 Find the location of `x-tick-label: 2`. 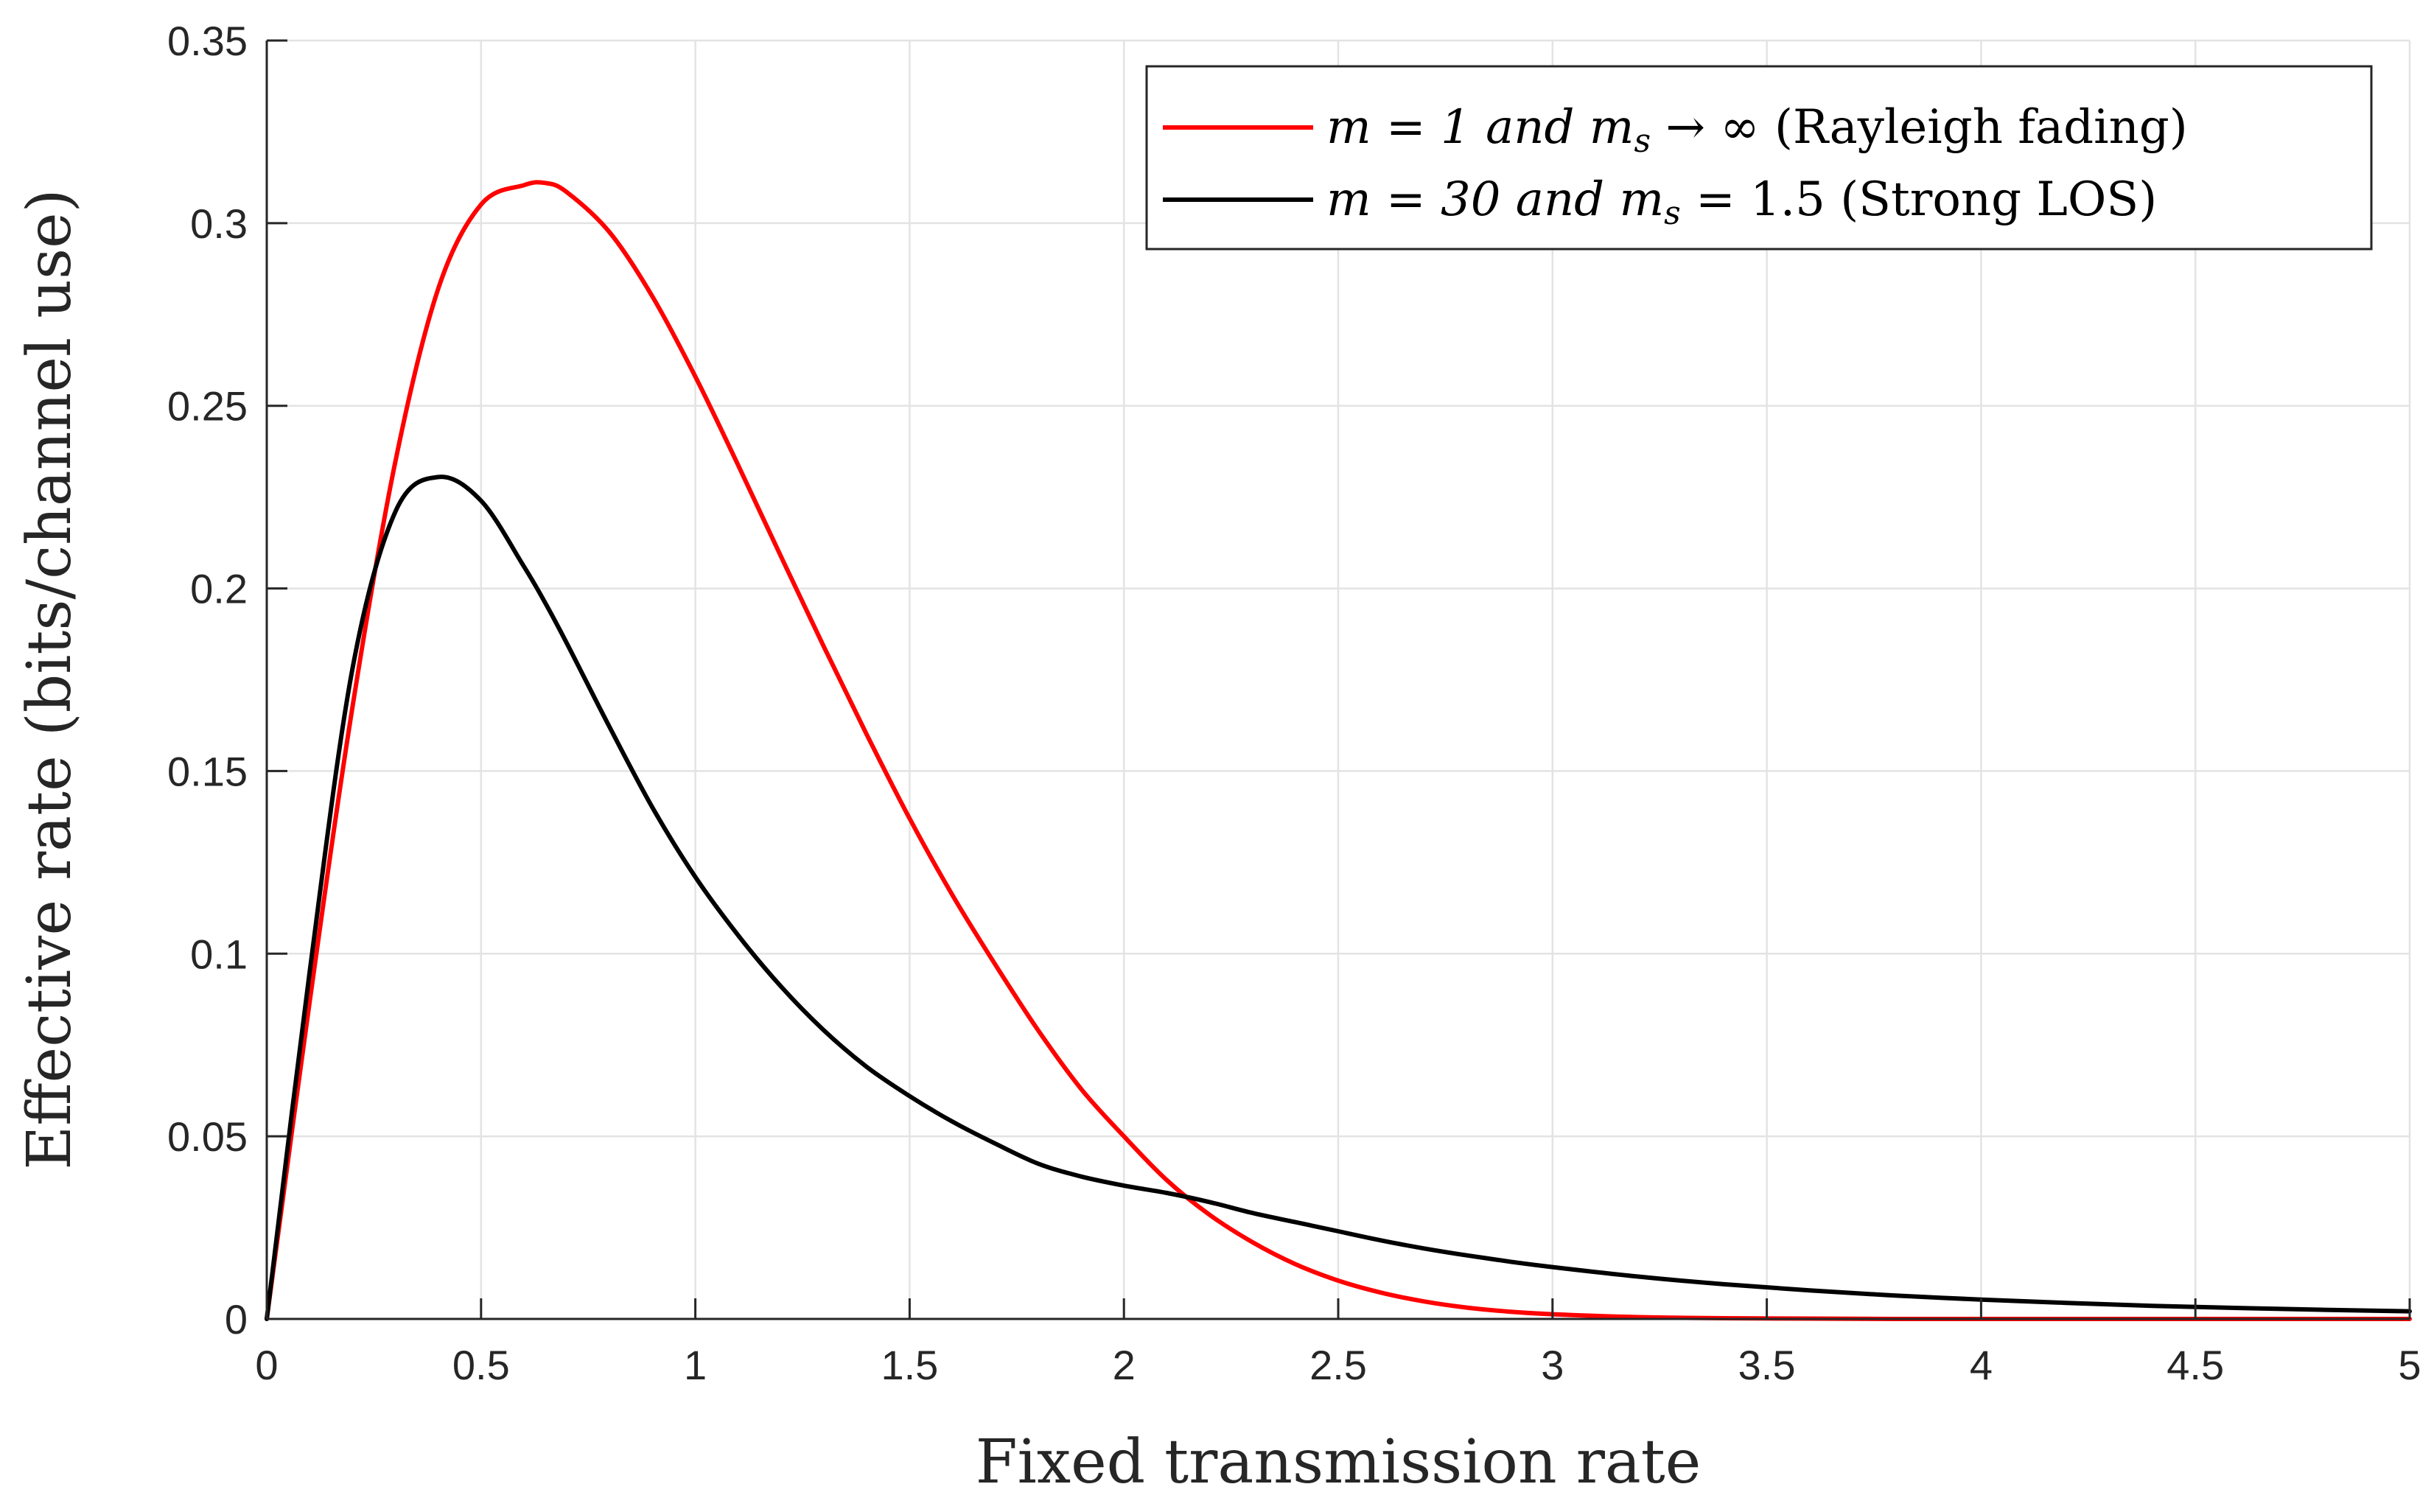

x-tick-label: 2 is located at coordinates (1124, 1365).